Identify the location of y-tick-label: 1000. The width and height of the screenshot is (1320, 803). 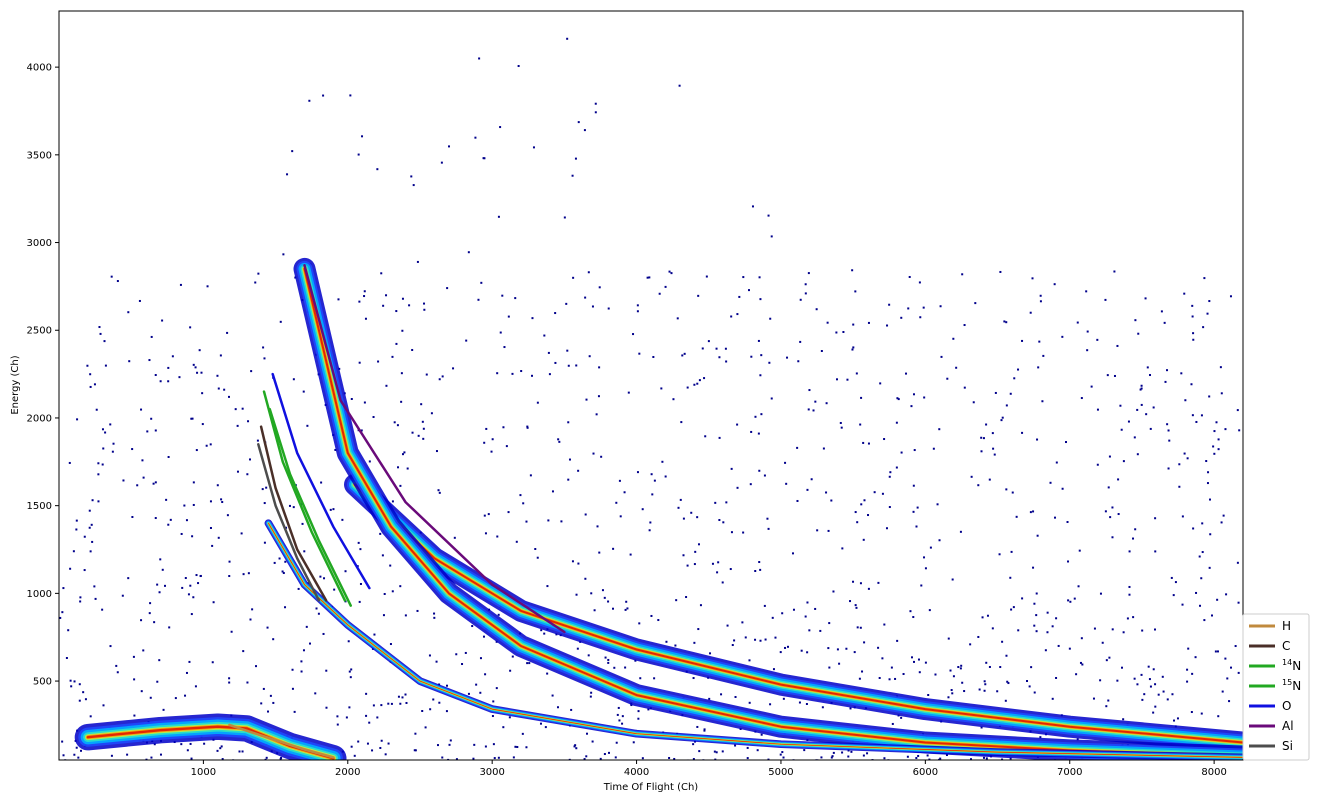
(39, 594).